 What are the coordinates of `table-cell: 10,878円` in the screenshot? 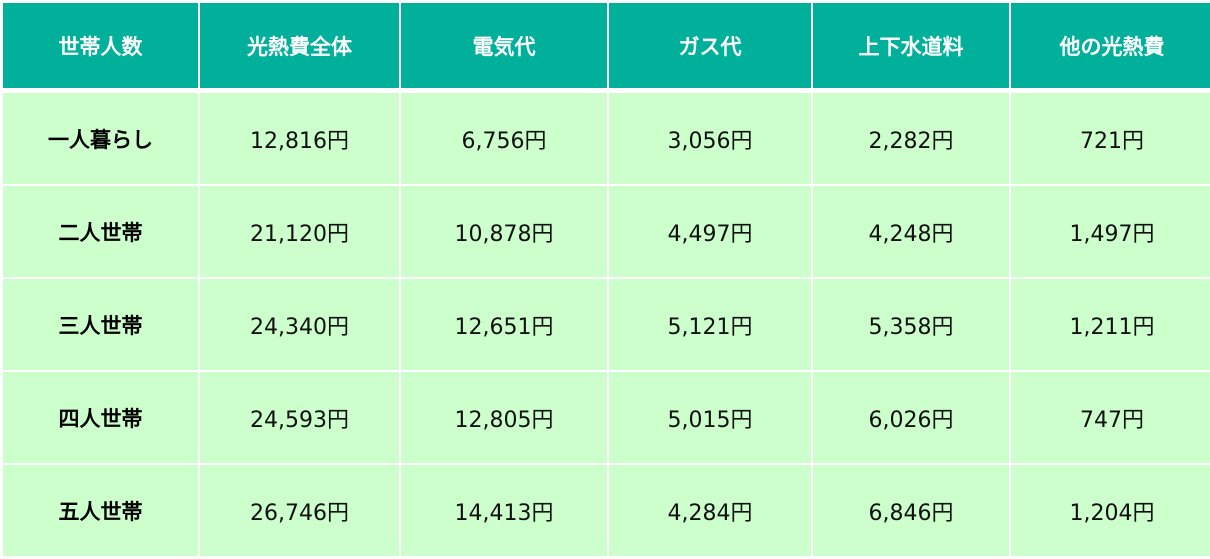 It's located at (504, 231).